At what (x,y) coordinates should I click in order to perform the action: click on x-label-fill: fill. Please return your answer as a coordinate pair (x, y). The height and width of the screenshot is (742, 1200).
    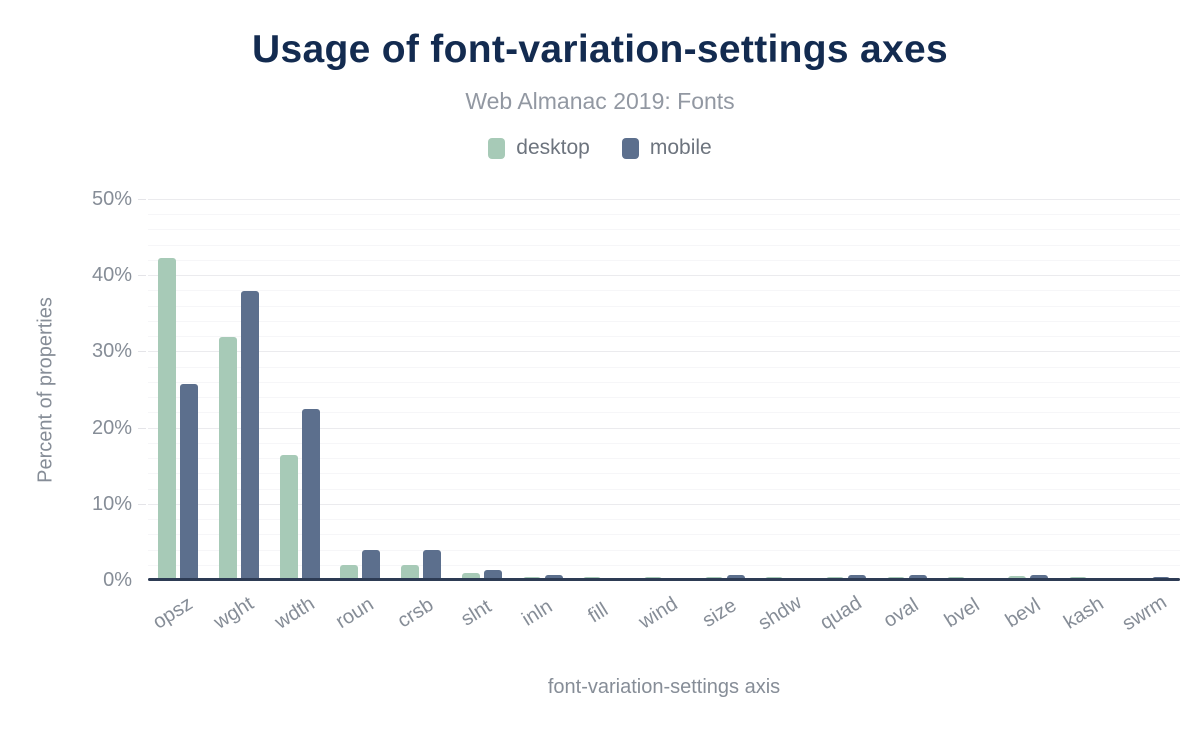
    Looking at the image, I should click on (598, 613).